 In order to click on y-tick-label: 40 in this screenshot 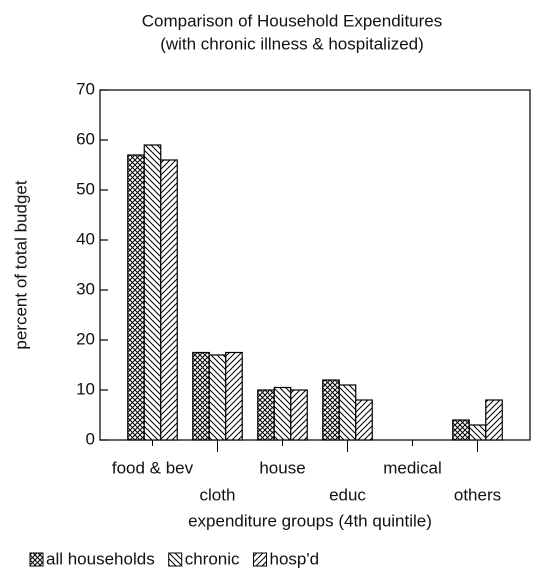, I will do `click(85, 238)`.